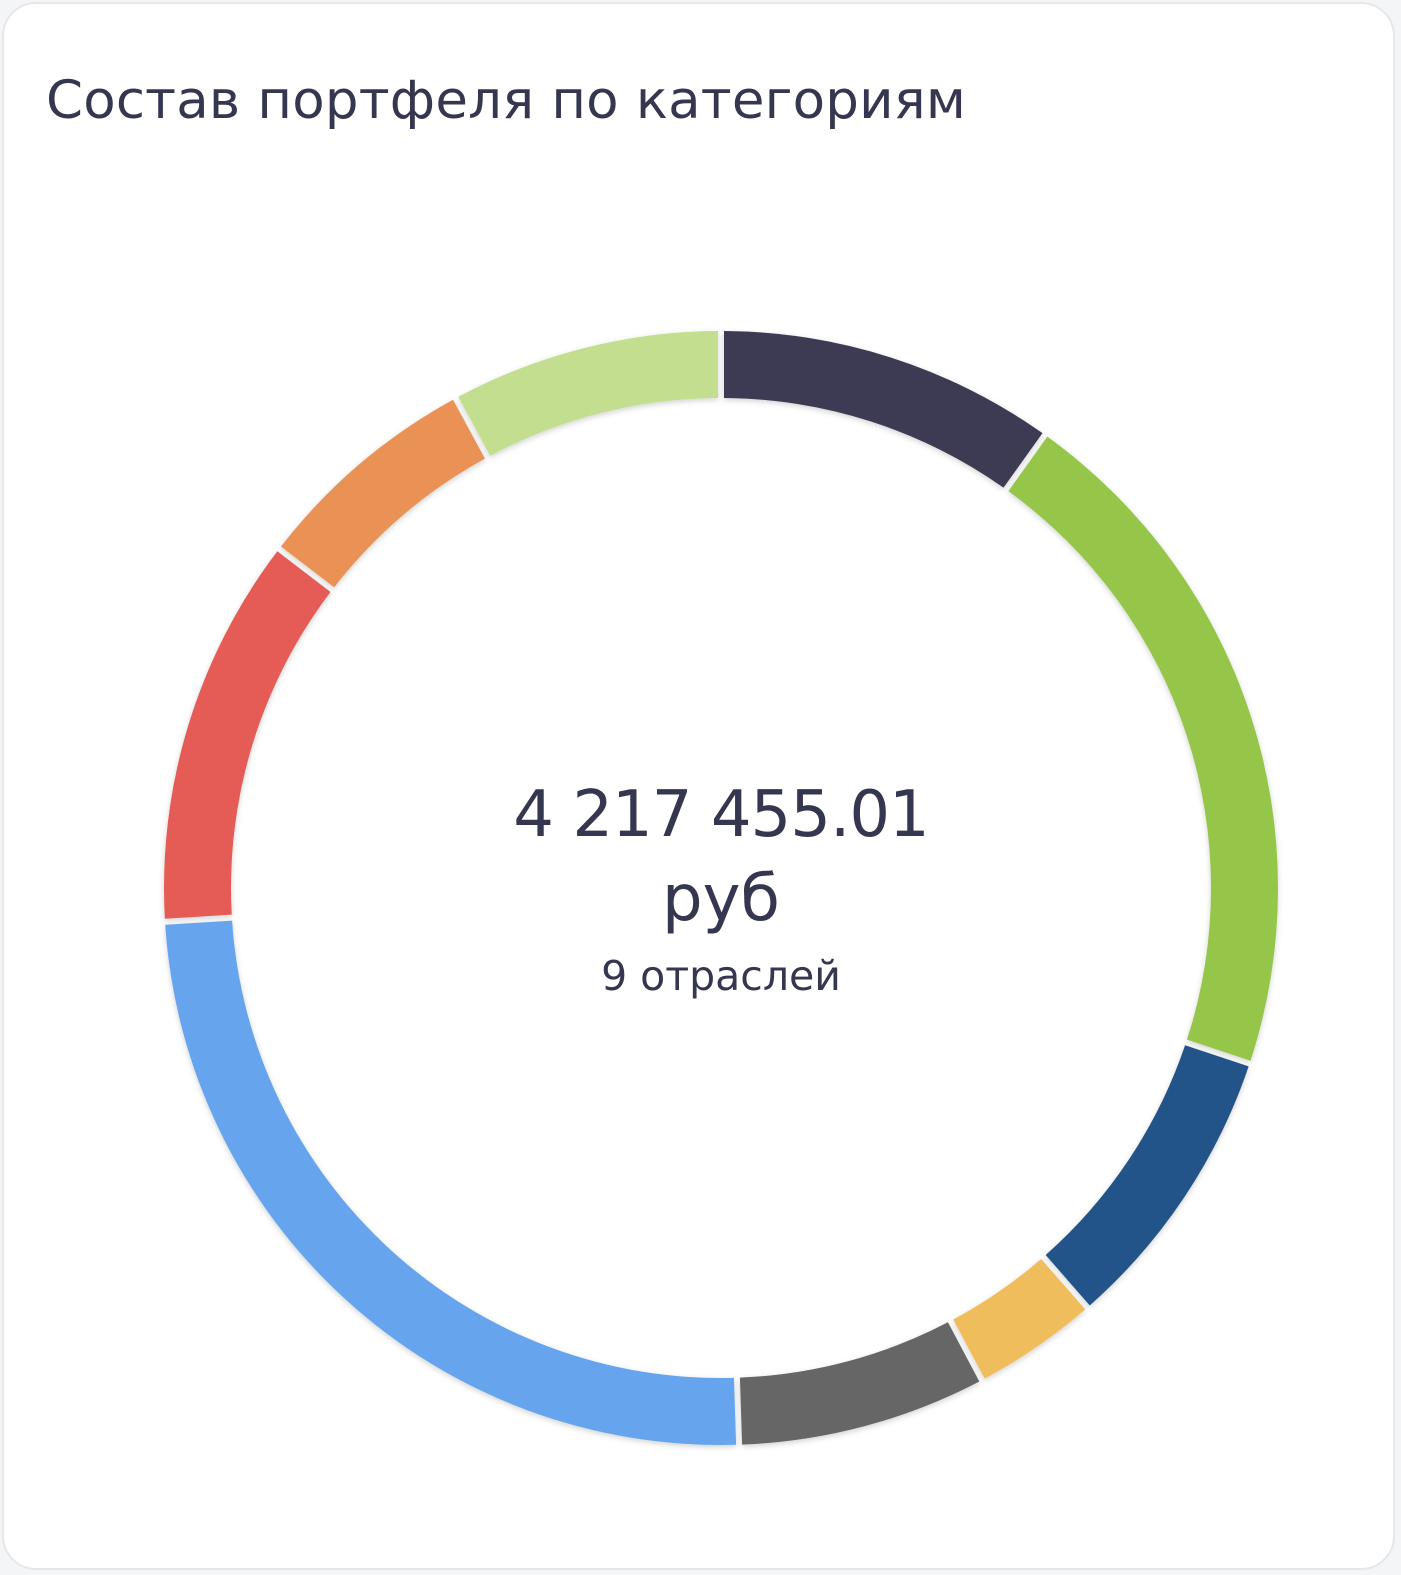 Image resolution: width=1401 pixels, height=1575 pixels. Describe the element at coordinates (506, 100) in the screenshot. I see `card-title: Состав портфеля по категориям` at that location.